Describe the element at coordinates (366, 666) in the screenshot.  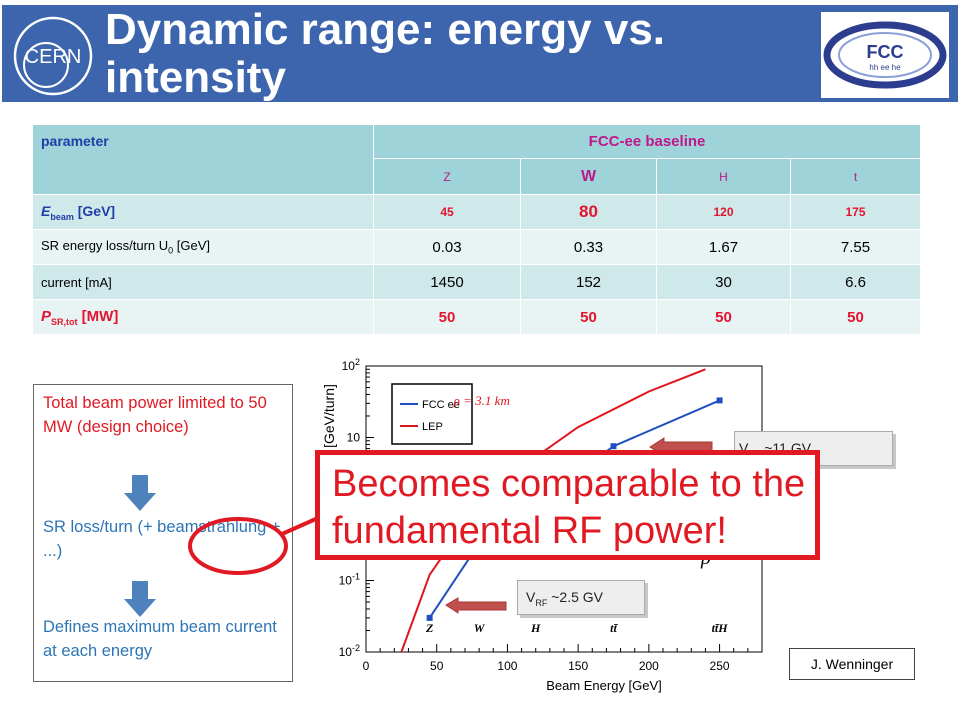
I see `x-tick-label: 0` at that location.